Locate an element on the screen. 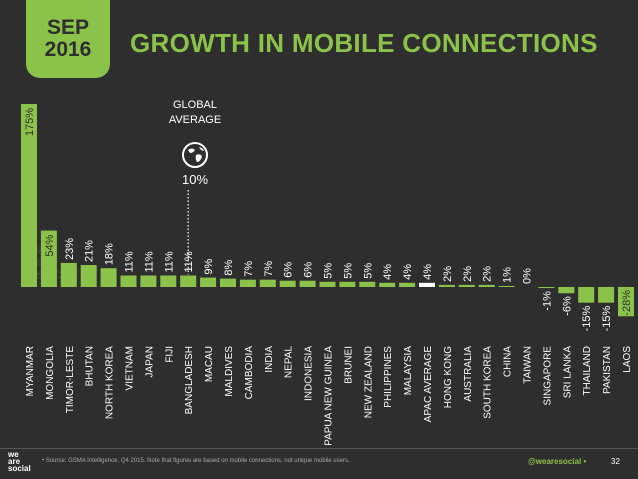  category-label: INDONESIA is located at coordinates (309, 373).